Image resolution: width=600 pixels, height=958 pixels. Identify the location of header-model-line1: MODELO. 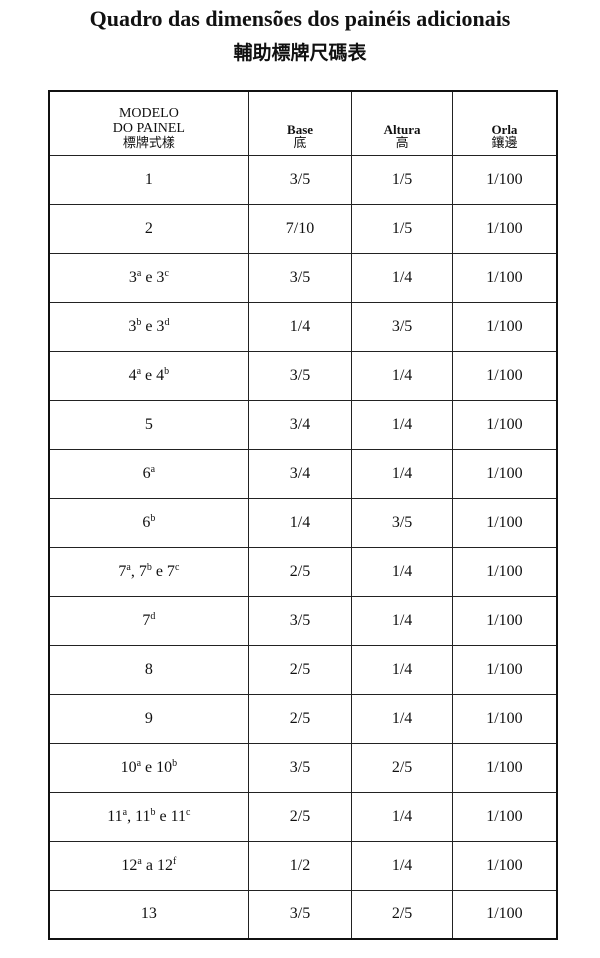
(148, 113).